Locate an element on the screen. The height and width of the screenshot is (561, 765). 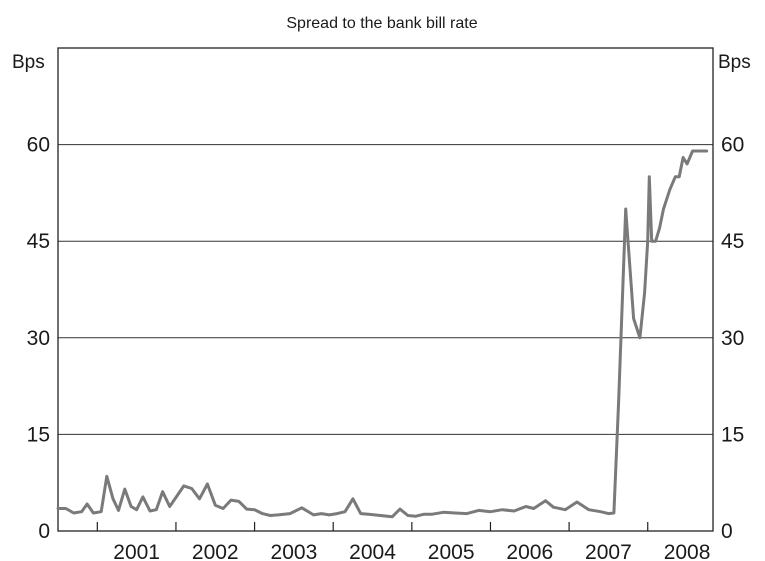
x-tick-label: 2004 is located at coordinates (372, 551).